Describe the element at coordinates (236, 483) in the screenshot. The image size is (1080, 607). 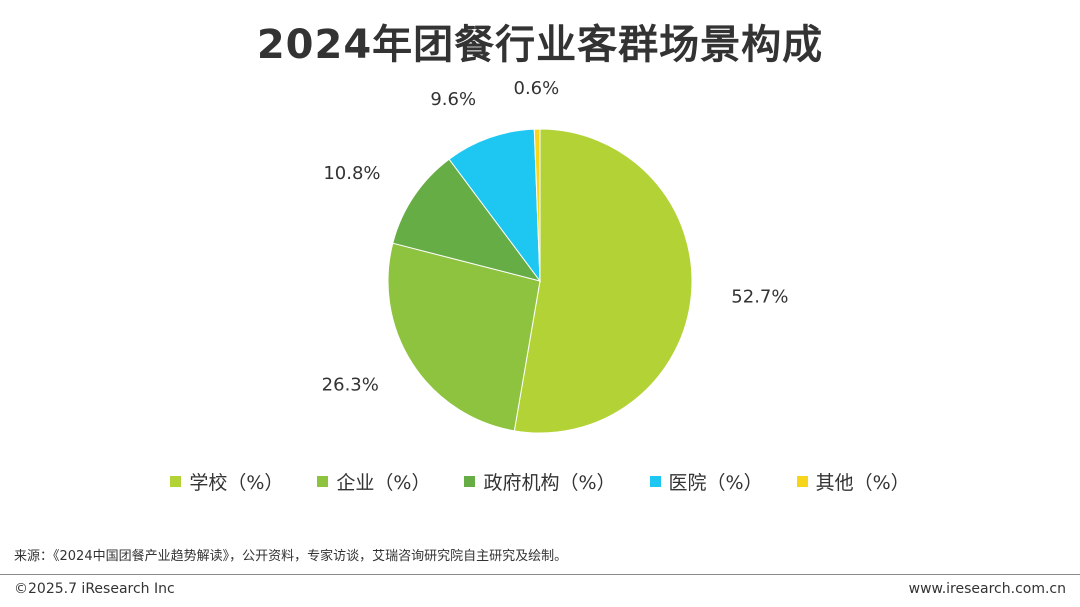
I see `legend-label: 学校（%）` at that location.